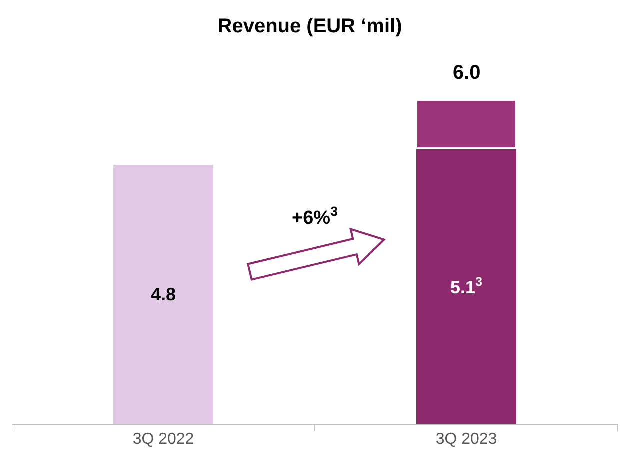 The image size is (620, 464). What do you see at coordinates (315, 216) in the screenshot?
I see `annotation: +6%$^{3}$` at bounding box center [315, 216].